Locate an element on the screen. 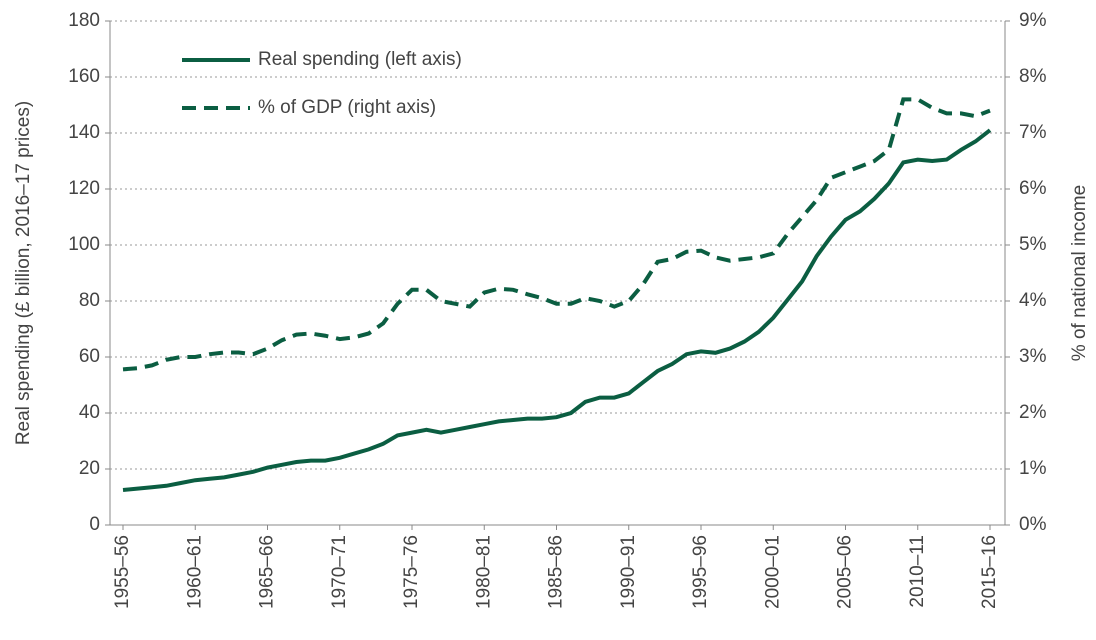  y2-tick-label: 2% is located at coordinates (1033, 412).